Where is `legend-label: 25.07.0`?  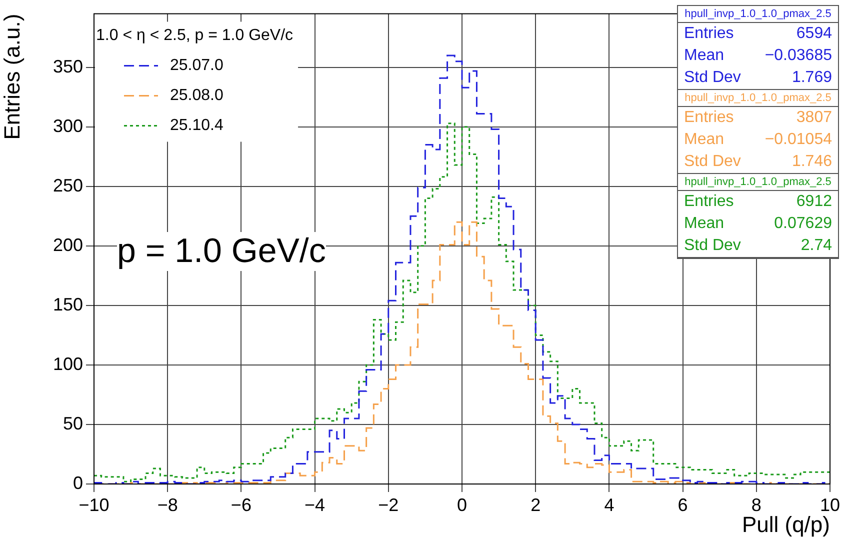
legend-label: 25.07.0 is located at coordinates (197, 65).